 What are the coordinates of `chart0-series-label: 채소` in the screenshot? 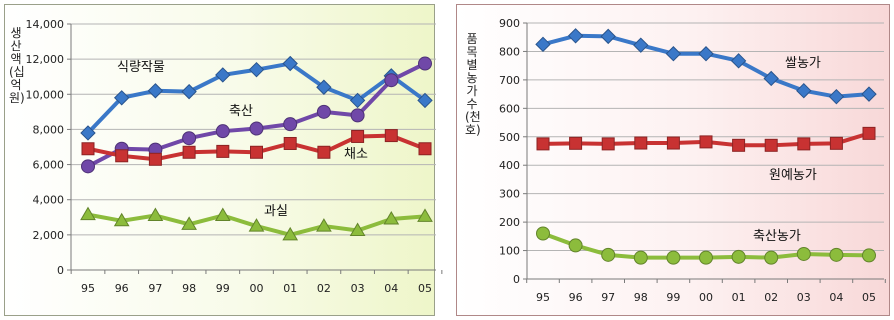 It's located at (356, 154).